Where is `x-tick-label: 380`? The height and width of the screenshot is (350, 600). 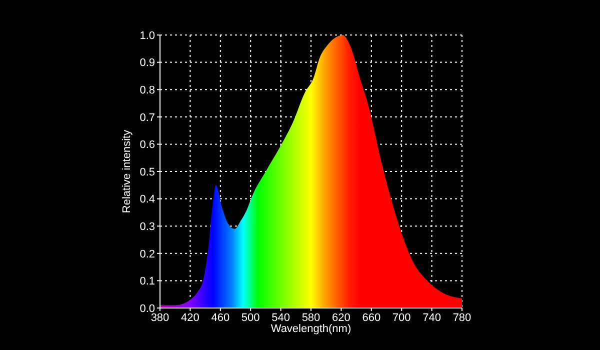
x-tick-label: 380 is located at coordinates (160, 318).